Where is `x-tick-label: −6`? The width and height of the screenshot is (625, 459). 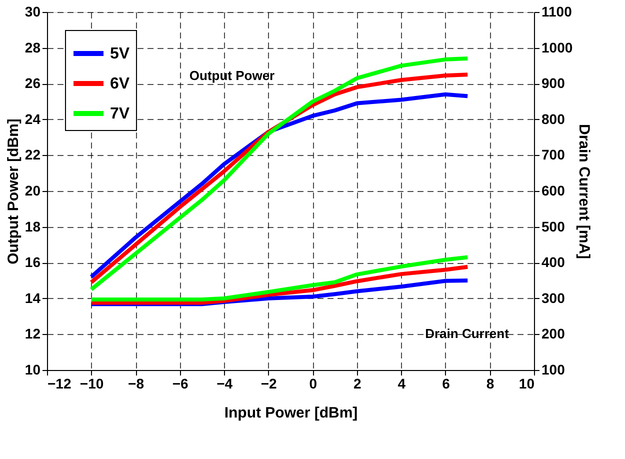
x-tick-label: −6 is located at coordinates (180, 384).